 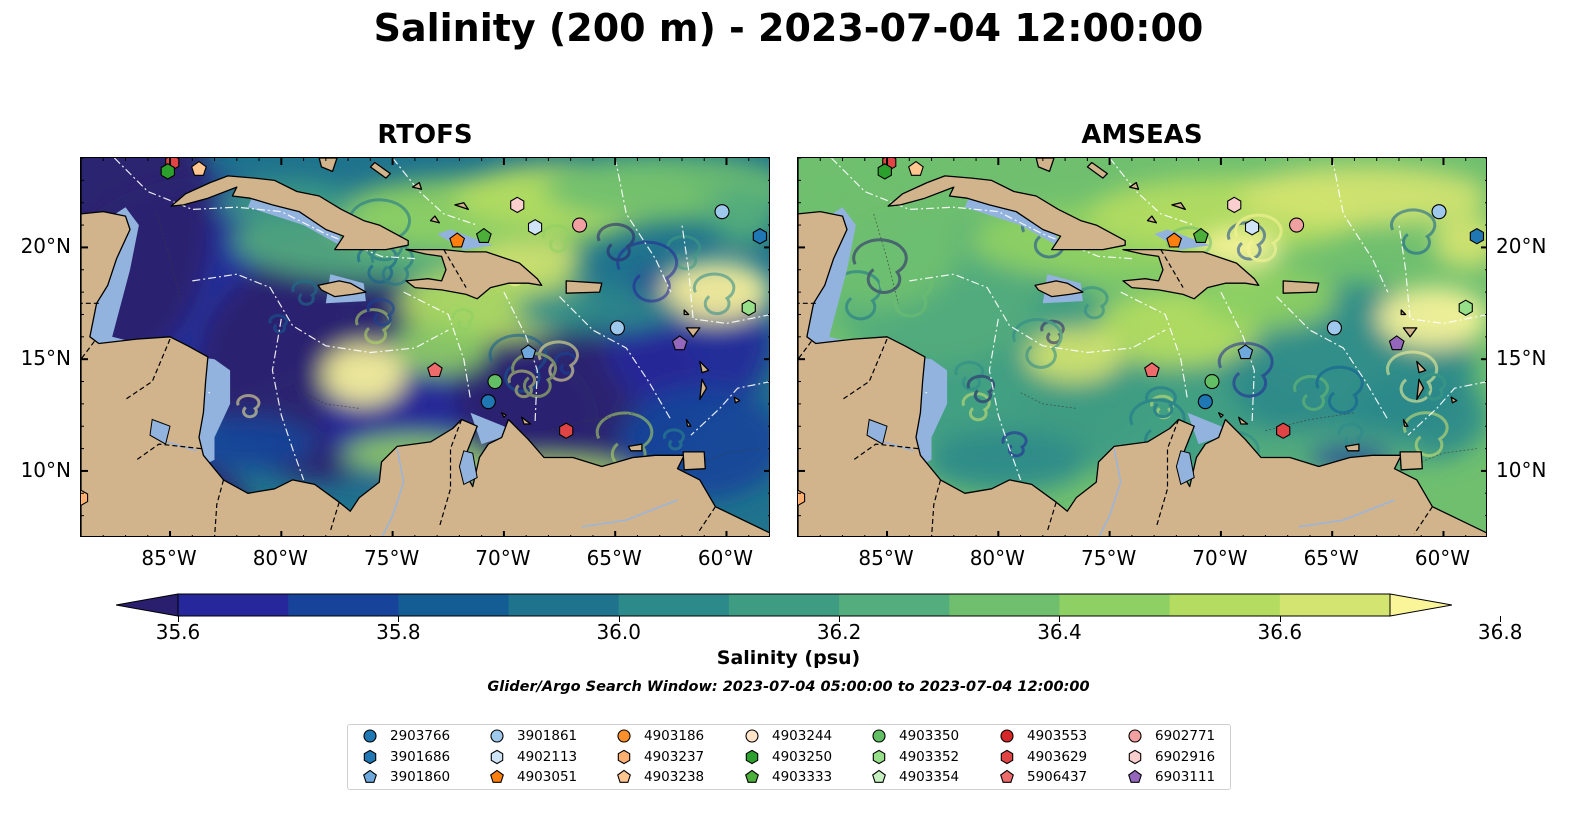 I want to click on legend-label: 6902916, so click(x=1185, y=756).